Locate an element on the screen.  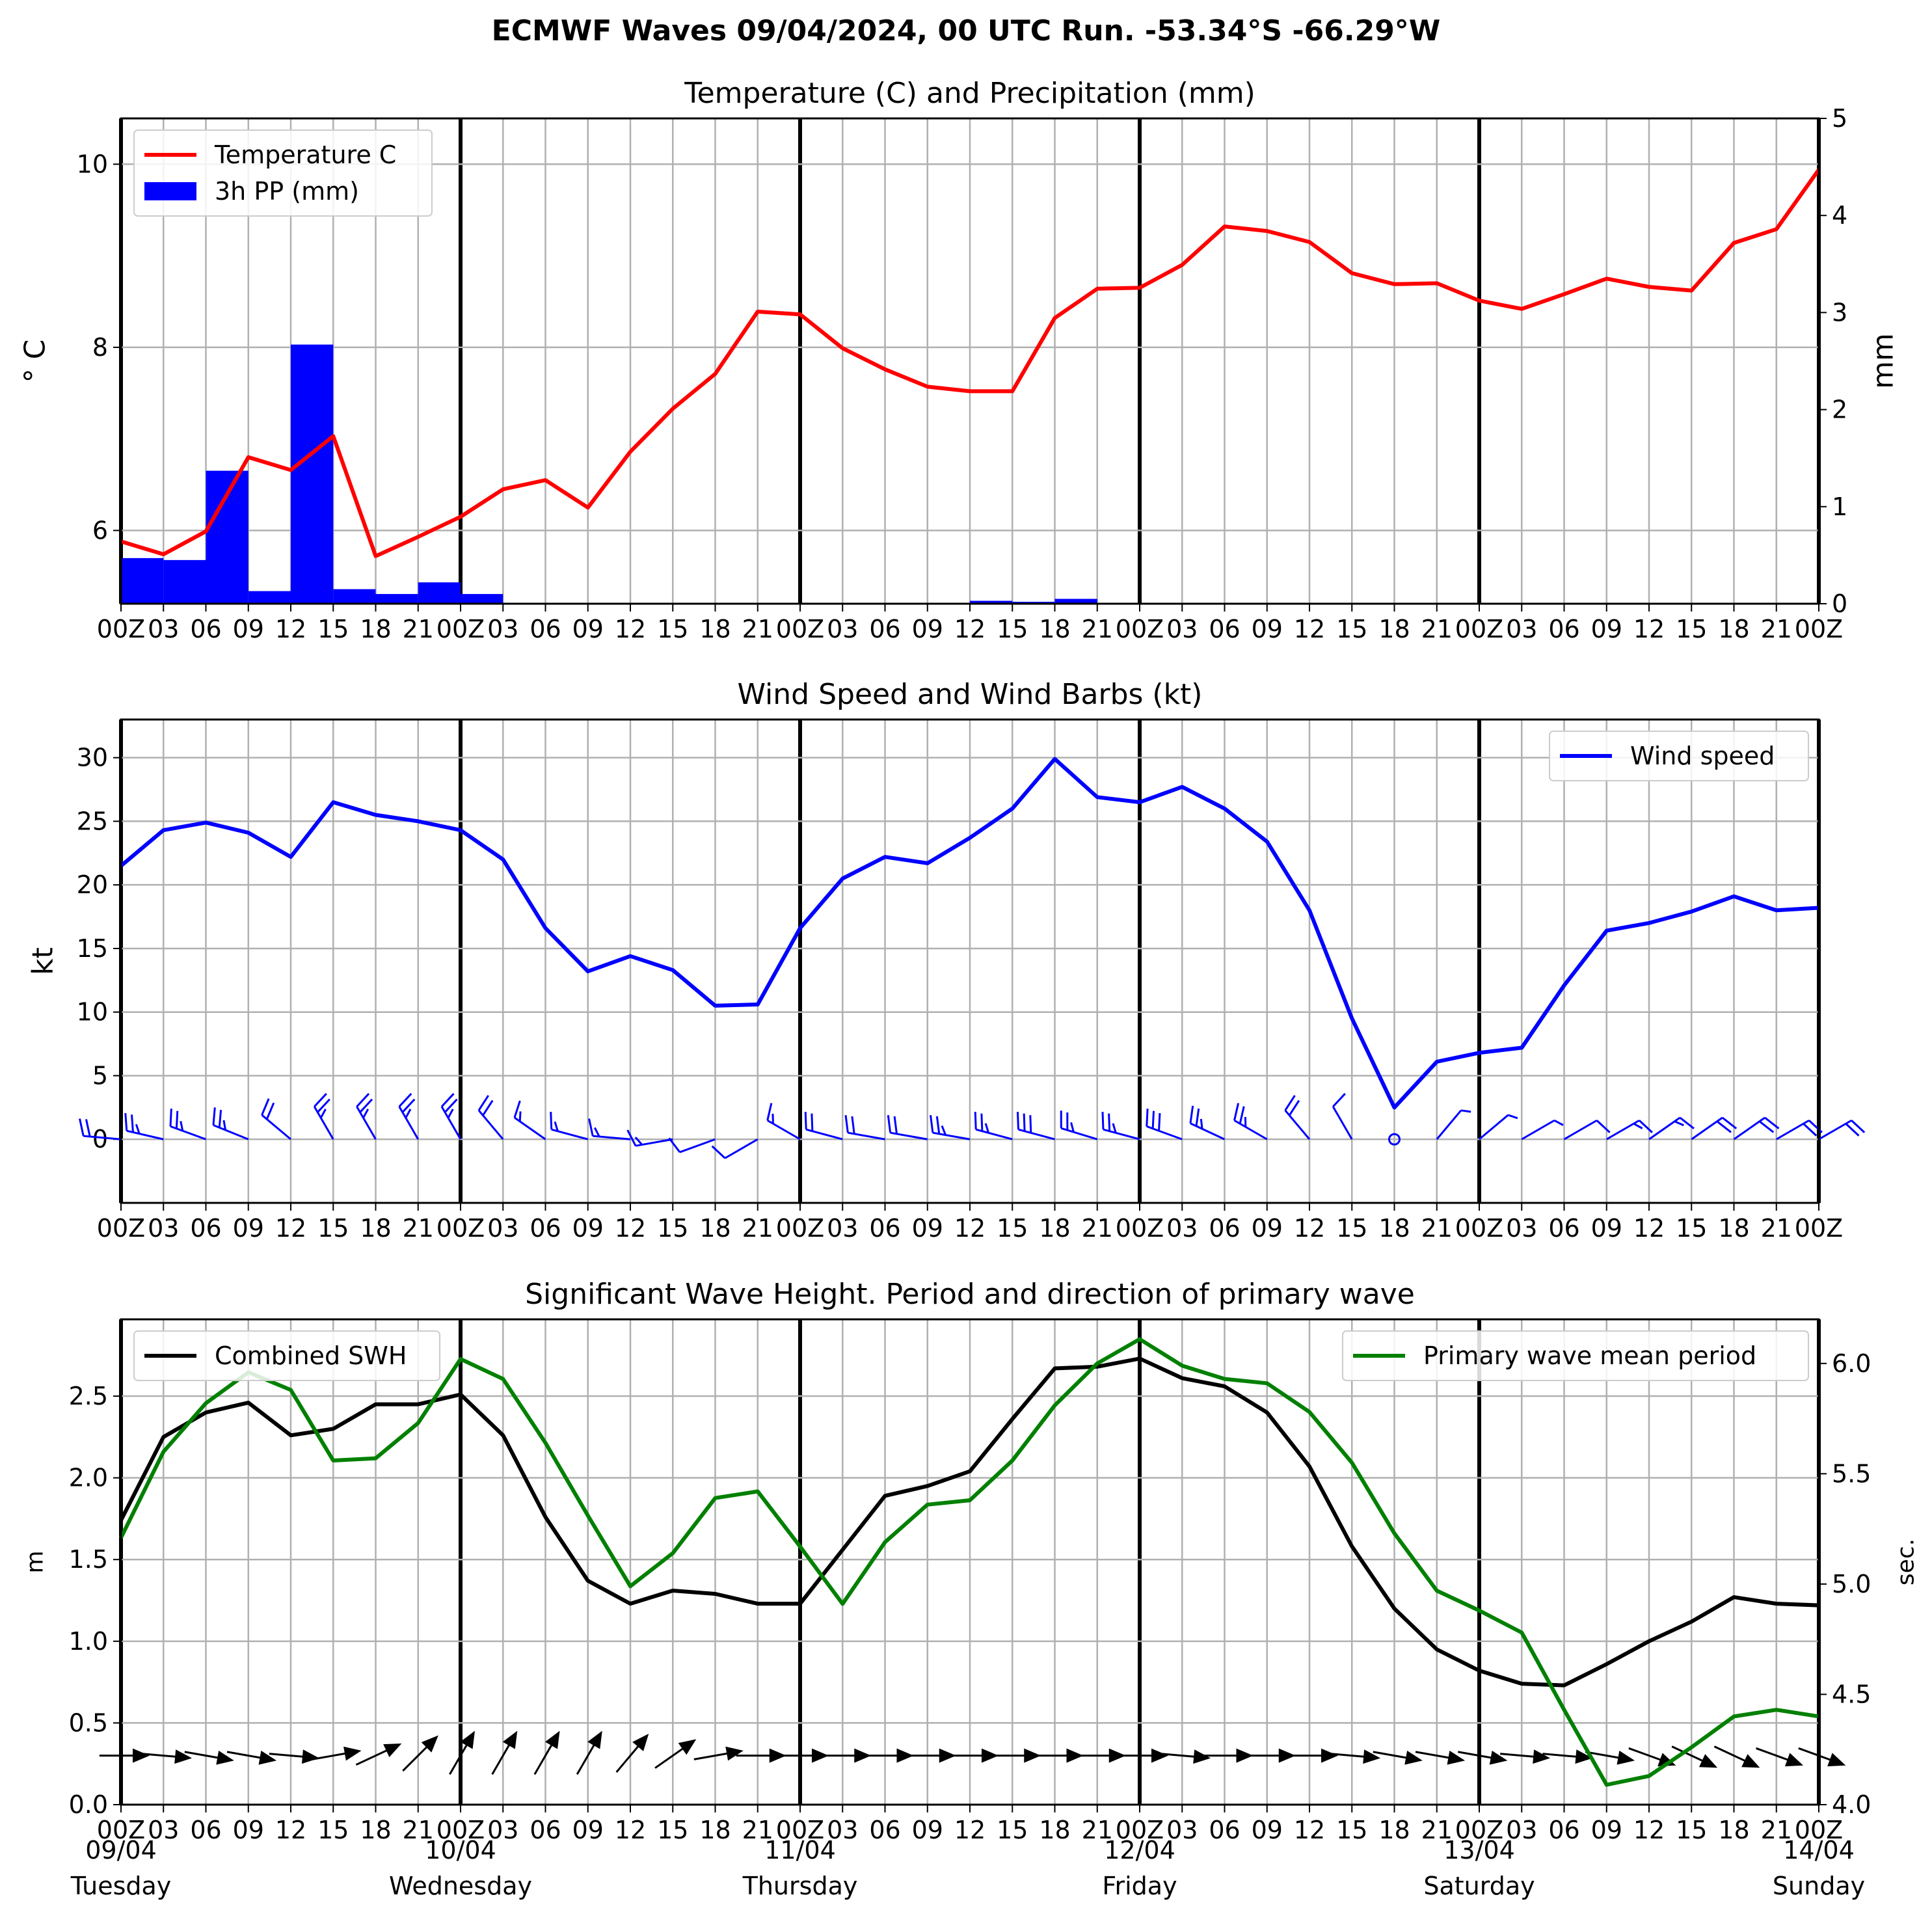
day-name-label: Sunday is located at coordinates (1819, 1886).